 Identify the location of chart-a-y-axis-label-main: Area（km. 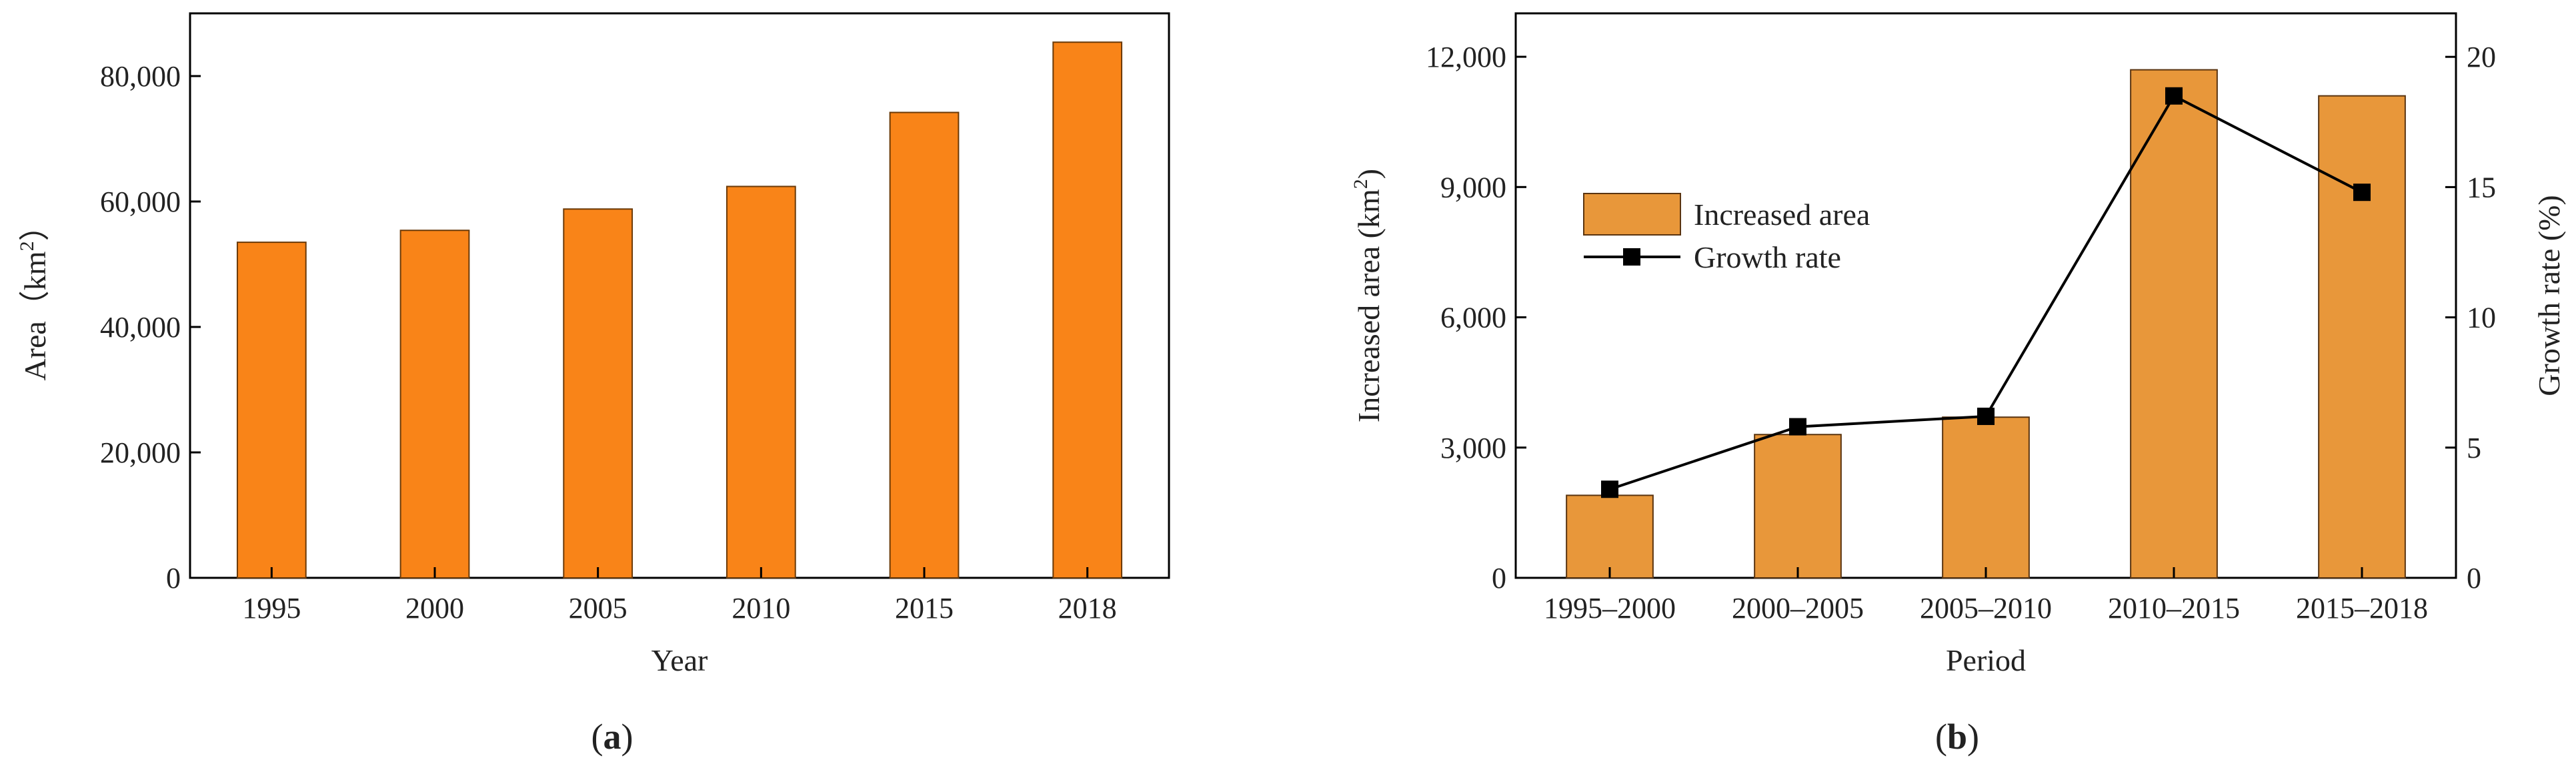
(35, 315).